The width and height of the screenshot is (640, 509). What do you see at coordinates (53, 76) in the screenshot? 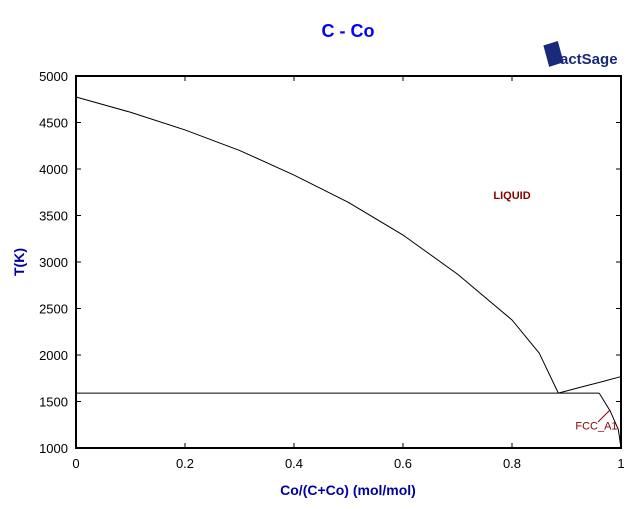
I see `y-tick-label: 5000` at bounding box center [53, 76].